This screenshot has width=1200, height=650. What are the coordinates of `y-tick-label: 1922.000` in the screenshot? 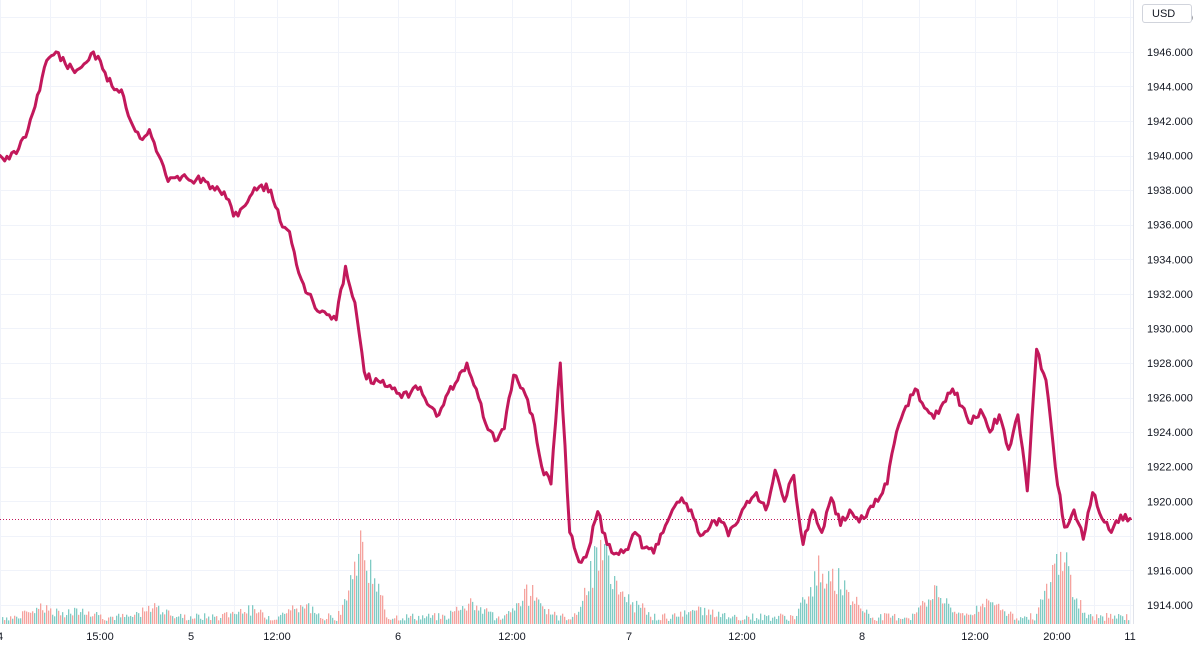 It's located at (1170, 468).